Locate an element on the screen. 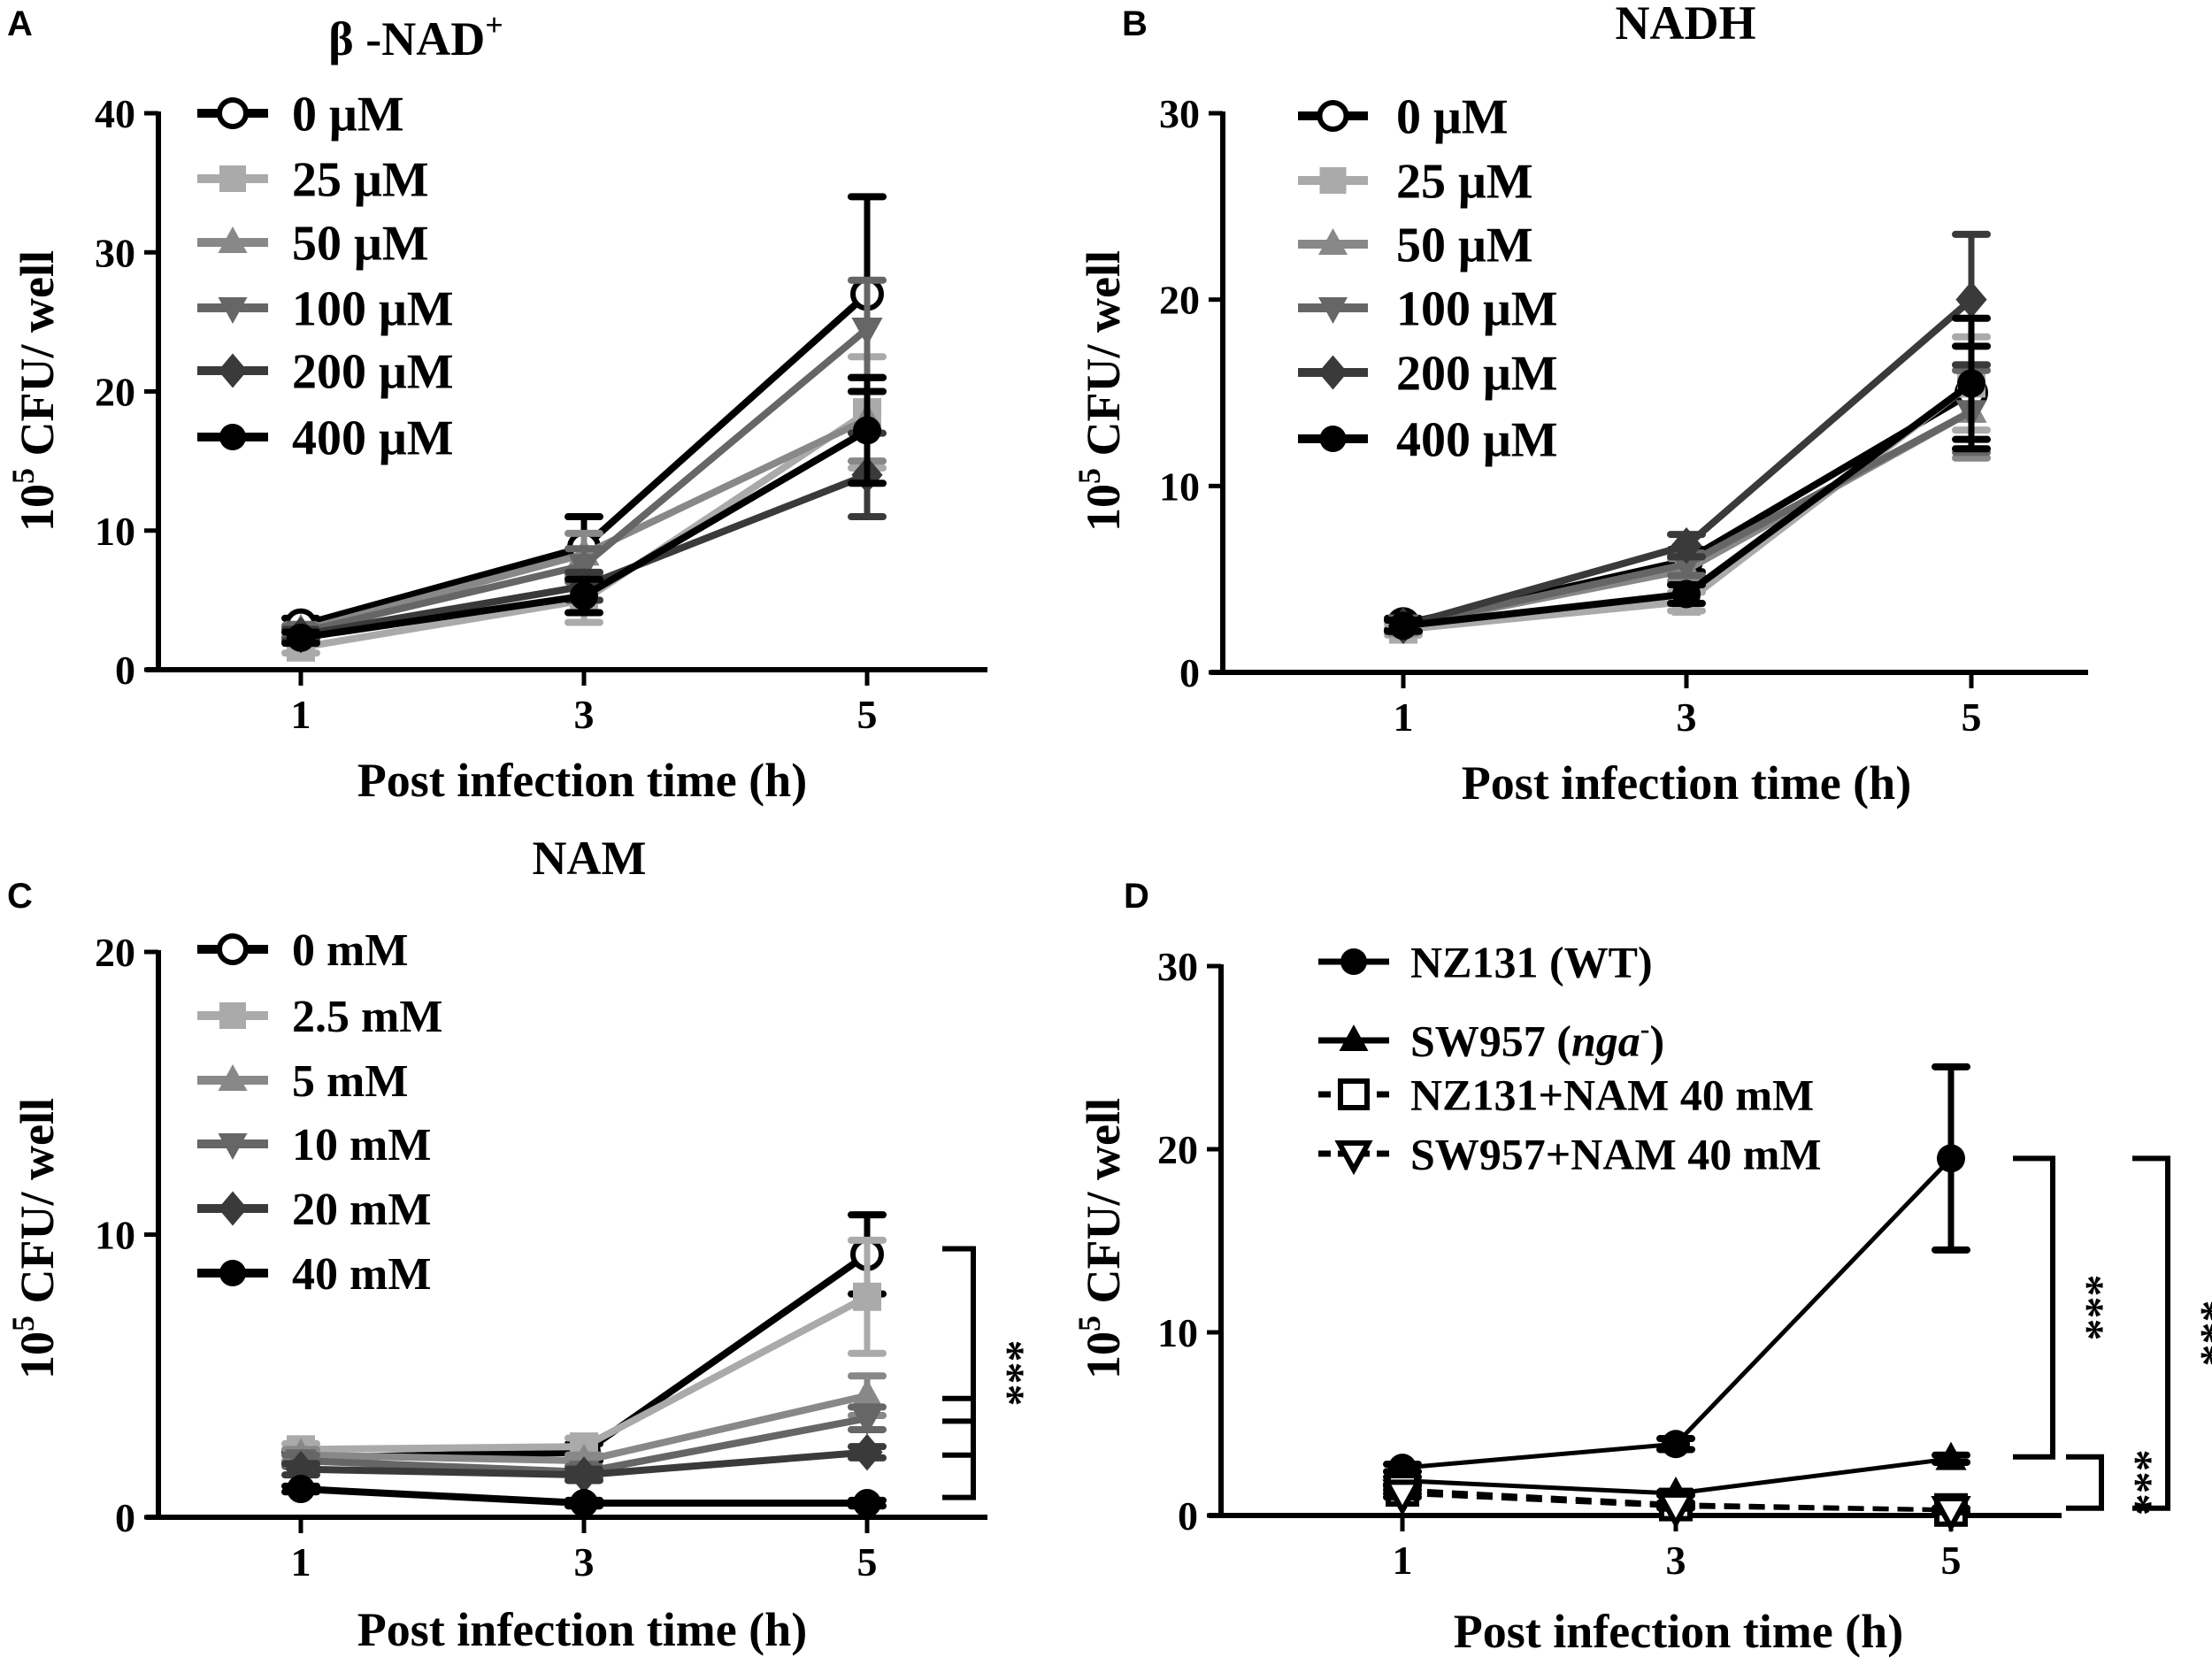 The width and height of the screenshot is (2212, 1665). legend-entry: 10 mM is located at coordinates (314, 1145).